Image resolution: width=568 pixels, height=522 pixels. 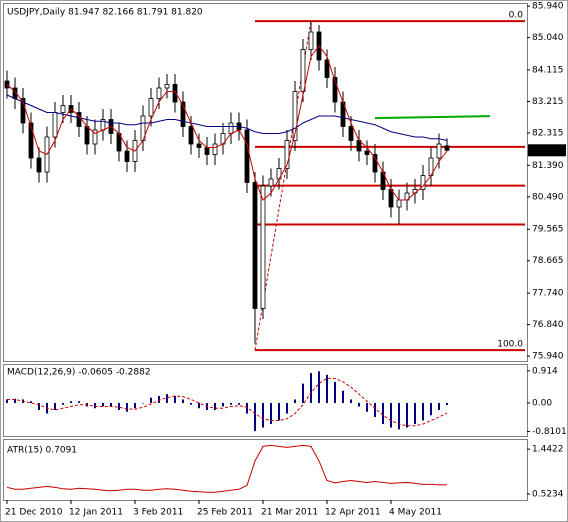 I want to click on macd-panel, so click(x=265, y=400).